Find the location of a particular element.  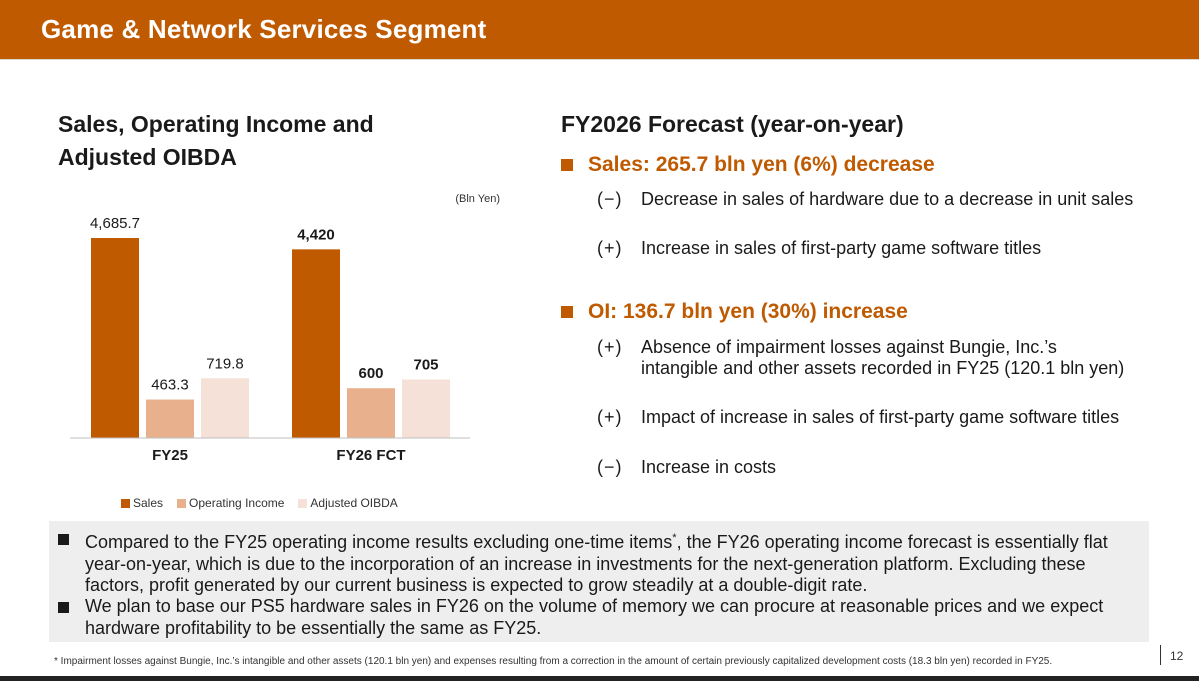

bar-adjusted-oibda-fy26-fct is located at coordinates (426, 408).